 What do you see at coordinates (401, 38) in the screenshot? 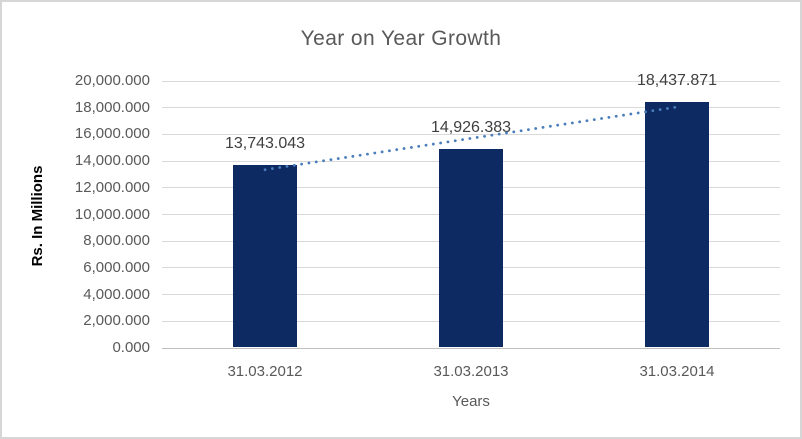
I see `chart-title: Year on Year Growth` at bounding box center [401, 38].